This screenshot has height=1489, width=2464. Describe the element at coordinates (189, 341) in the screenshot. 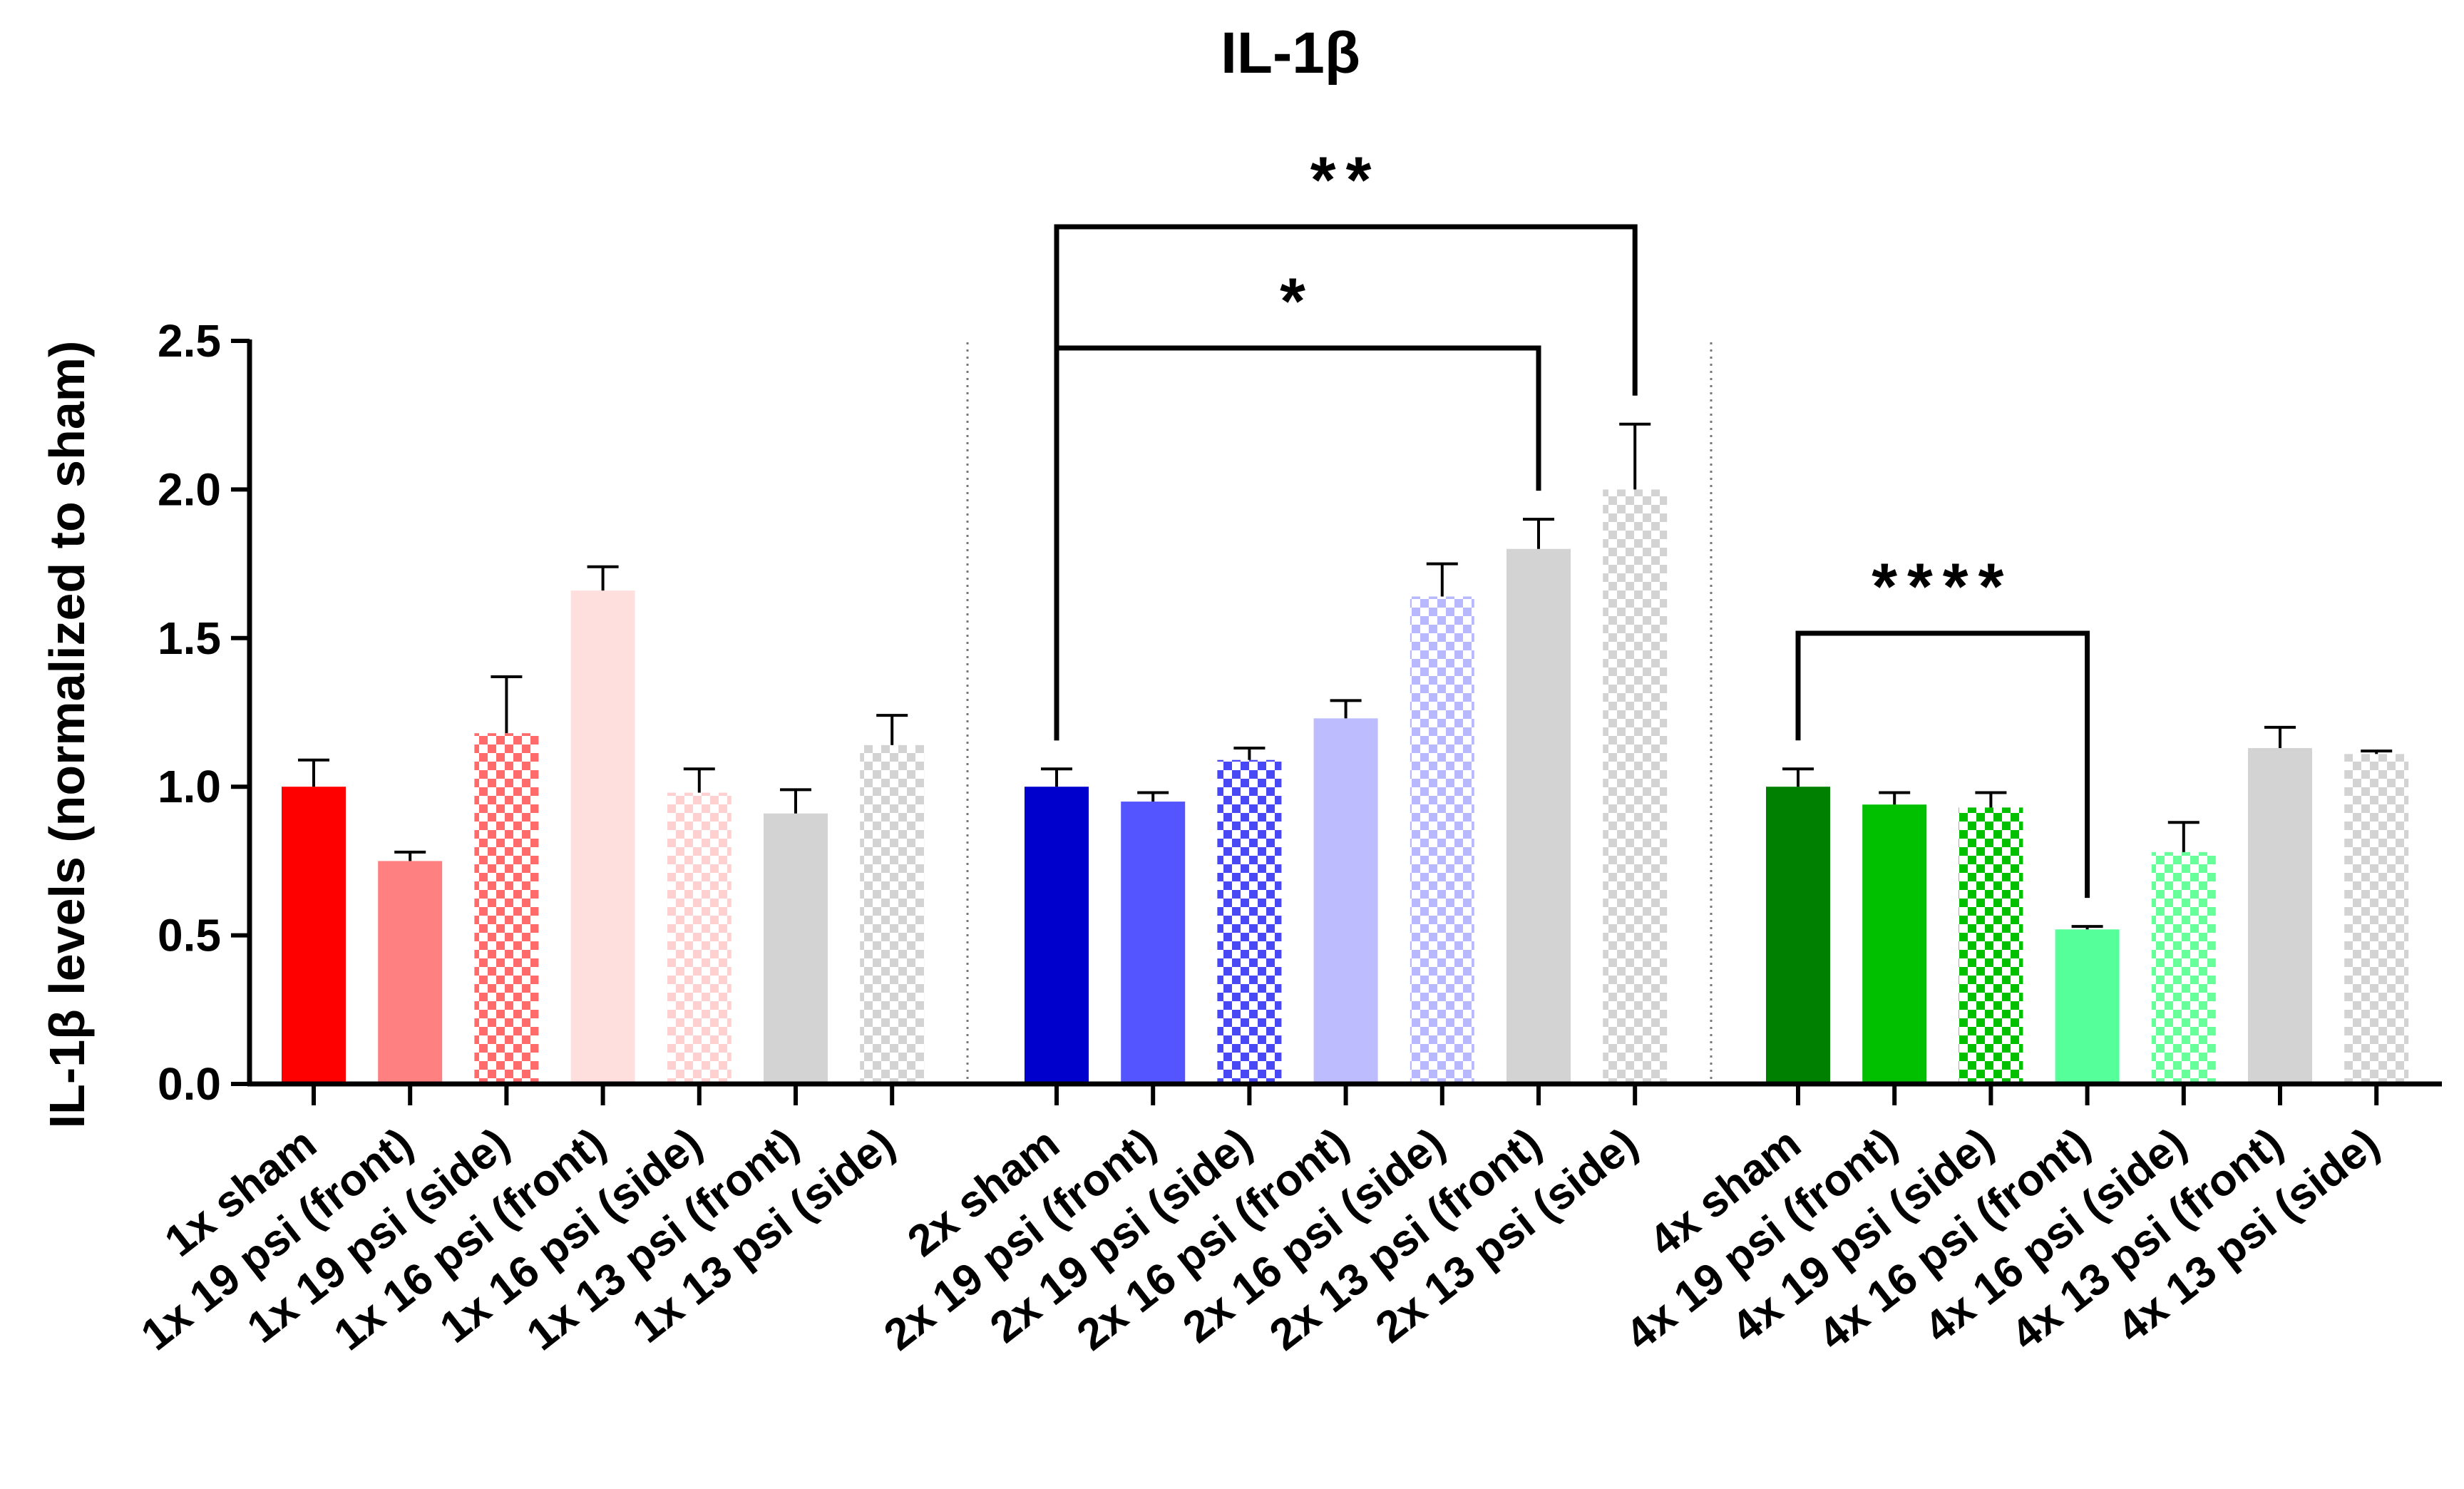

I see `y-tick-label: 2.5` at that location.